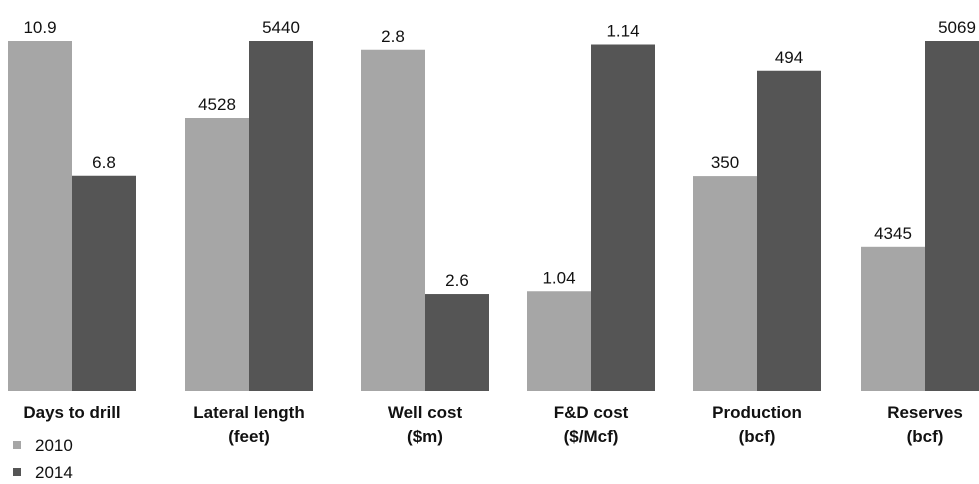 The height and width of the screenshot is (484, 979). Describe the element at coordinates (591, 436) in the screenshot. I see `category-label-3-line-1: ($/Mcf)` at that location.